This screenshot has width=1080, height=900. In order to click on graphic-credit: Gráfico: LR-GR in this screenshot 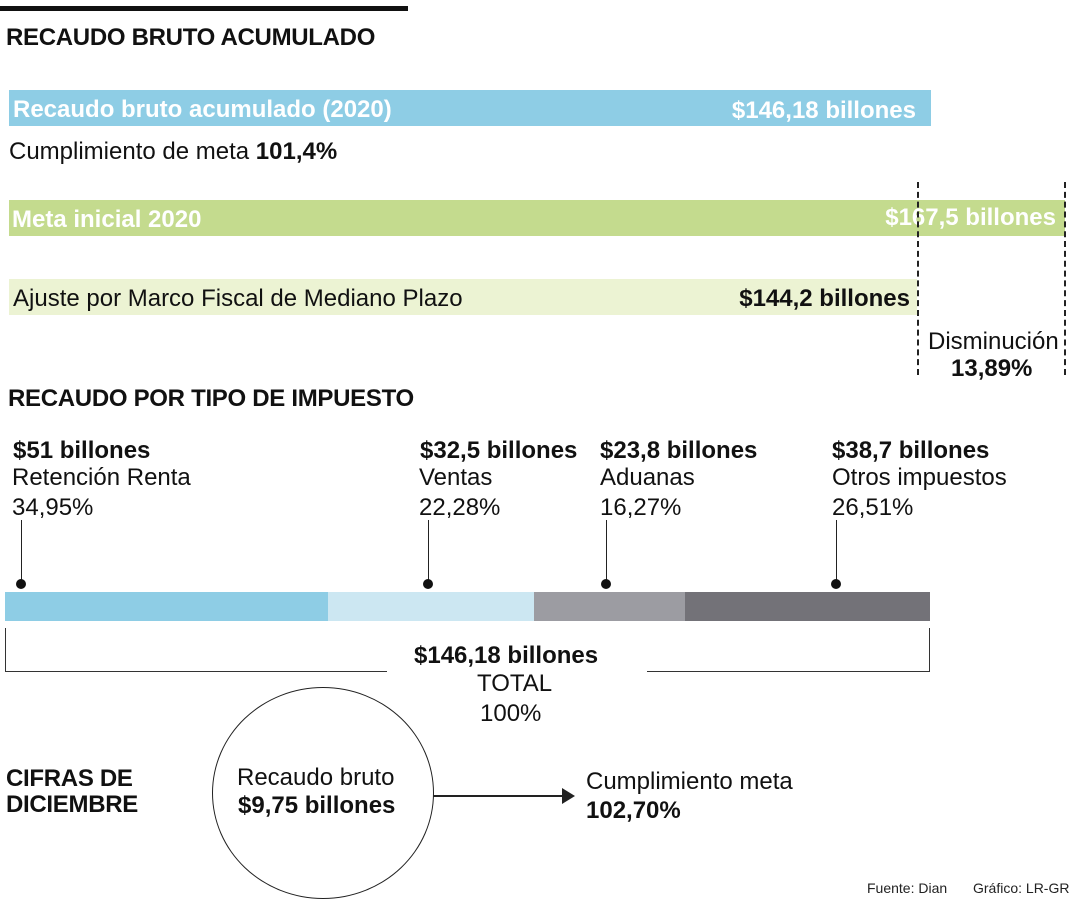, I will do `click(1021, 888)`.